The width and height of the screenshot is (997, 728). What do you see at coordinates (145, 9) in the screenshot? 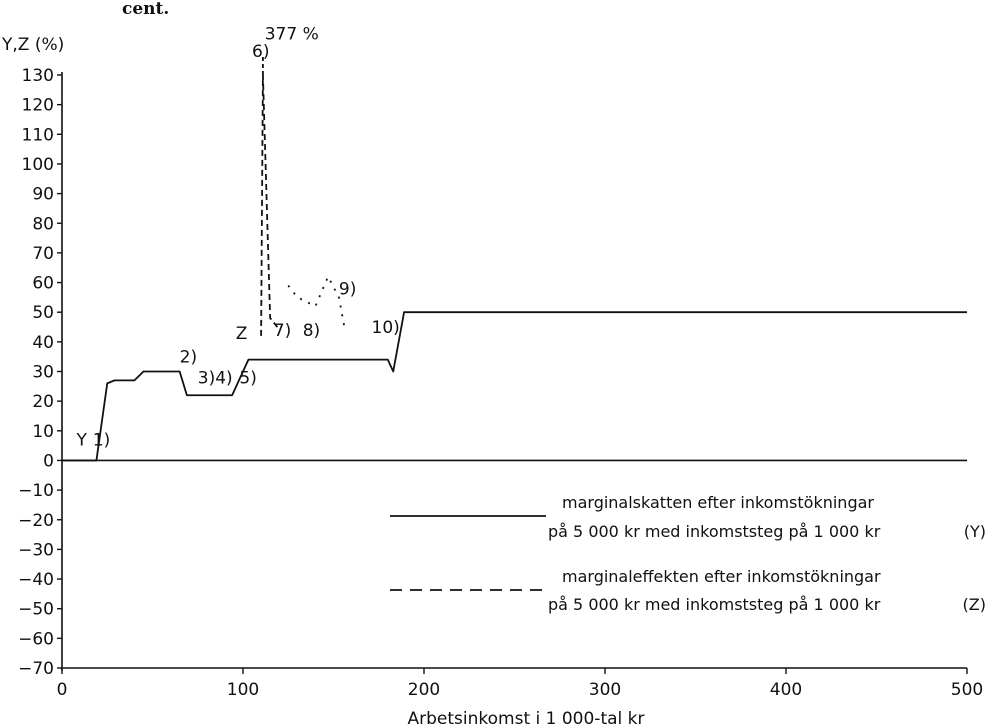
I see `header-fragment: cent.` at bounding box center [145, 9].